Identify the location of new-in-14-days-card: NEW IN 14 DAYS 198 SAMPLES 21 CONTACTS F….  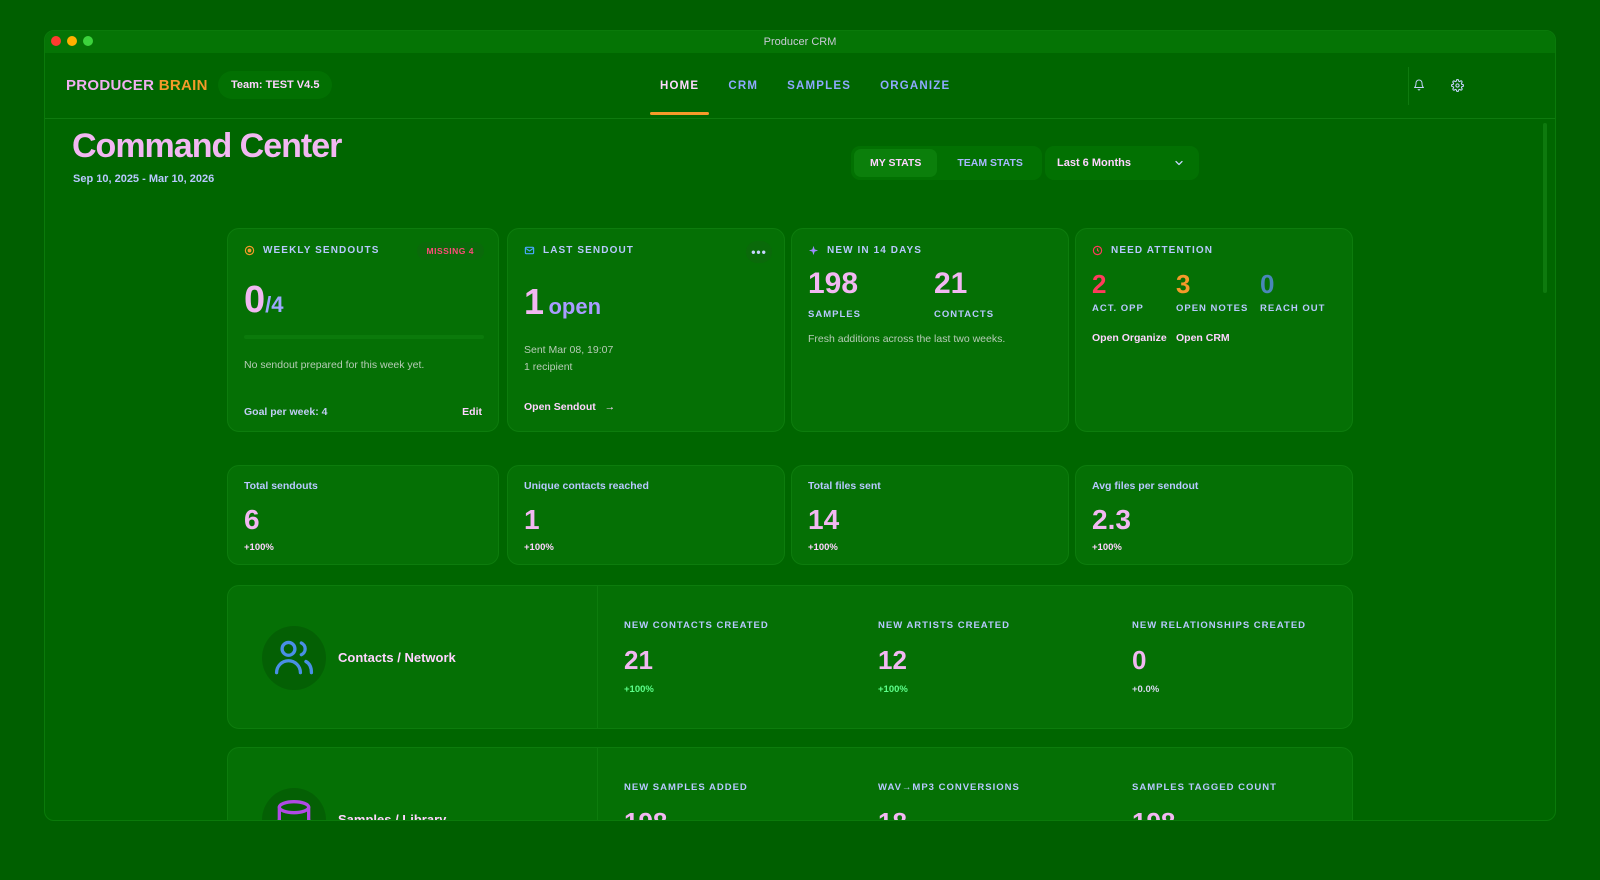
(930, 330).